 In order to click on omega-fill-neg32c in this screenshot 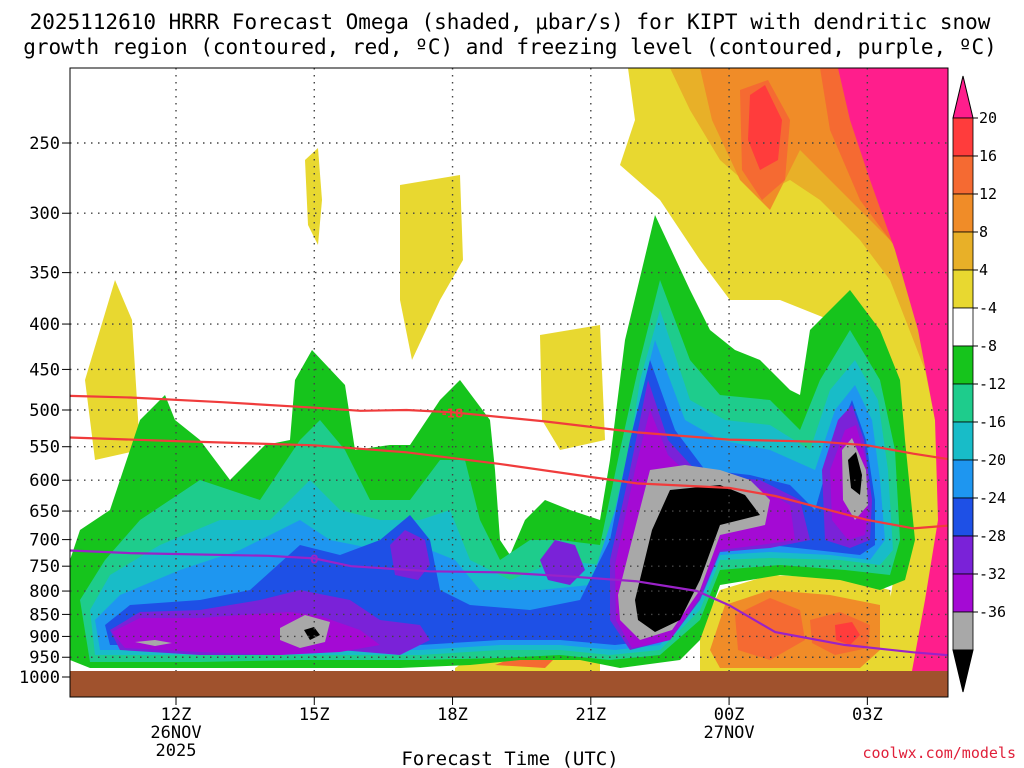, I will do `click(153, 643)`.